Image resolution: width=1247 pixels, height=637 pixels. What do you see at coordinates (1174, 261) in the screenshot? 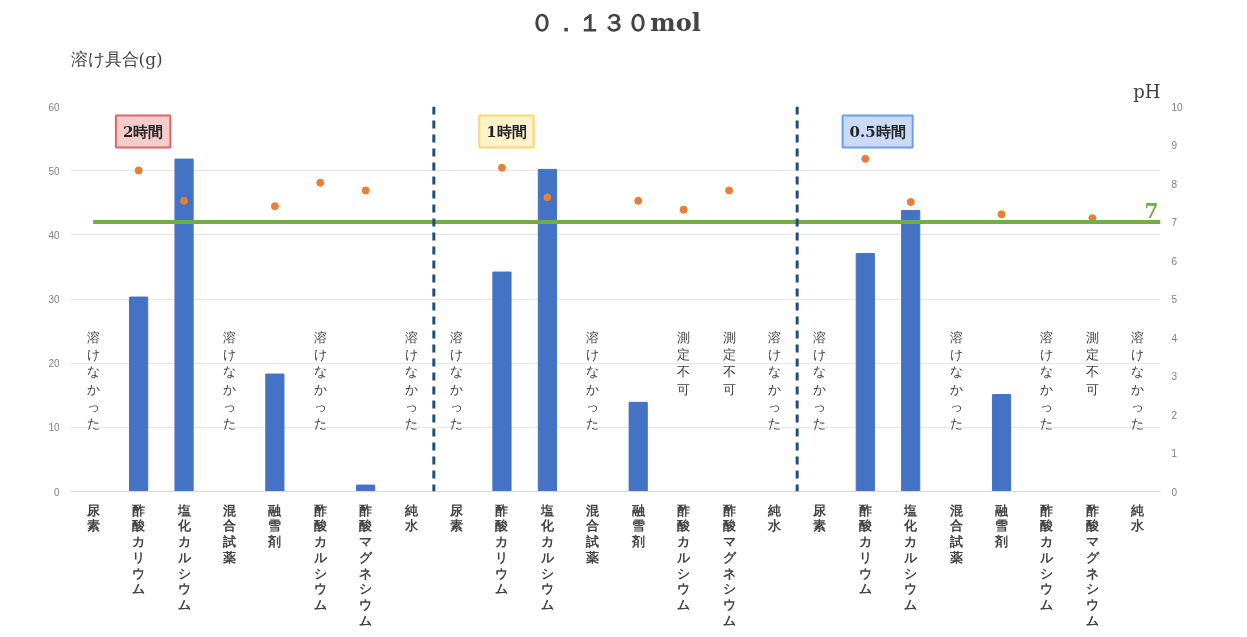
I see `y2-tick-label: 6` at bounding box center [1174, 261].